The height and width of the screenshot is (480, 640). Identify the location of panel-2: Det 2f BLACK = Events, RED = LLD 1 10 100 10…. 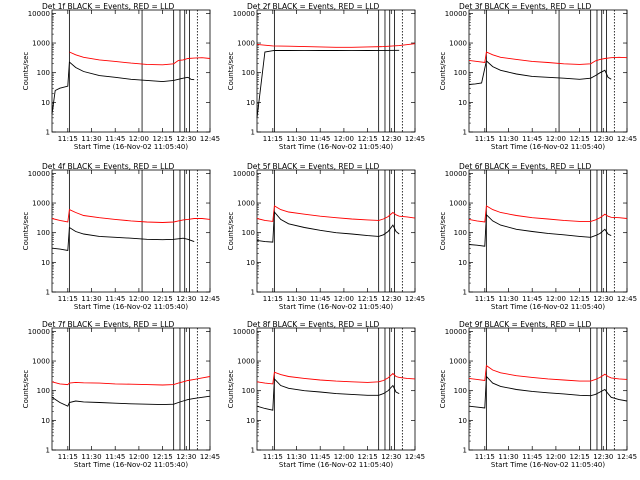
(326, 76).